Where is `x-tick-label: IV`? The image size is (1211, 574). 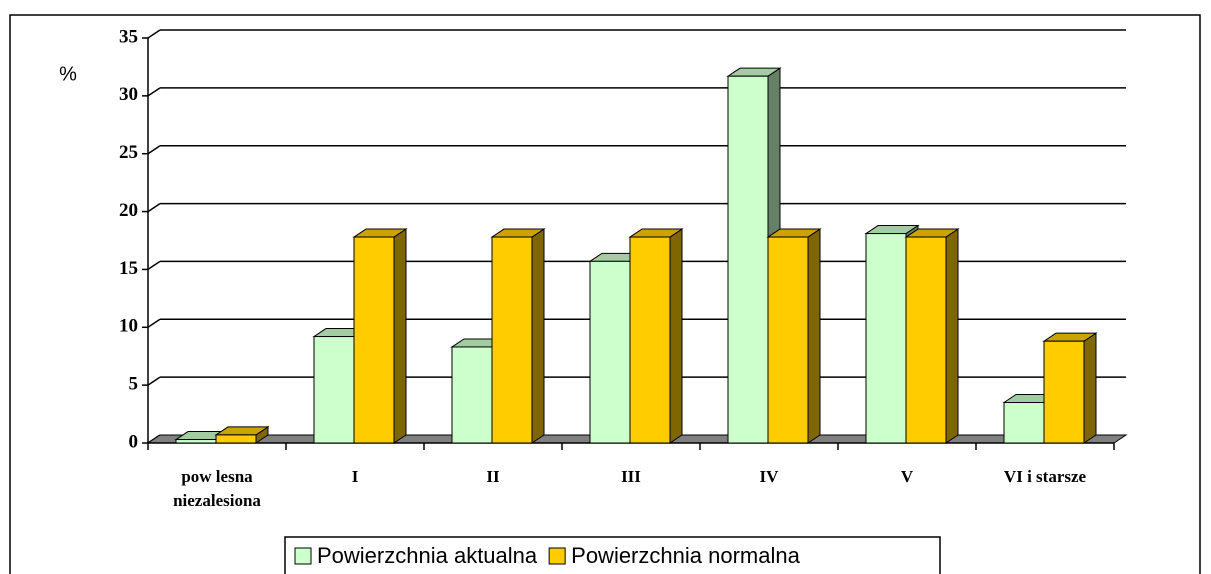 x-tick-label: IV is located at coordinates (770, 476).